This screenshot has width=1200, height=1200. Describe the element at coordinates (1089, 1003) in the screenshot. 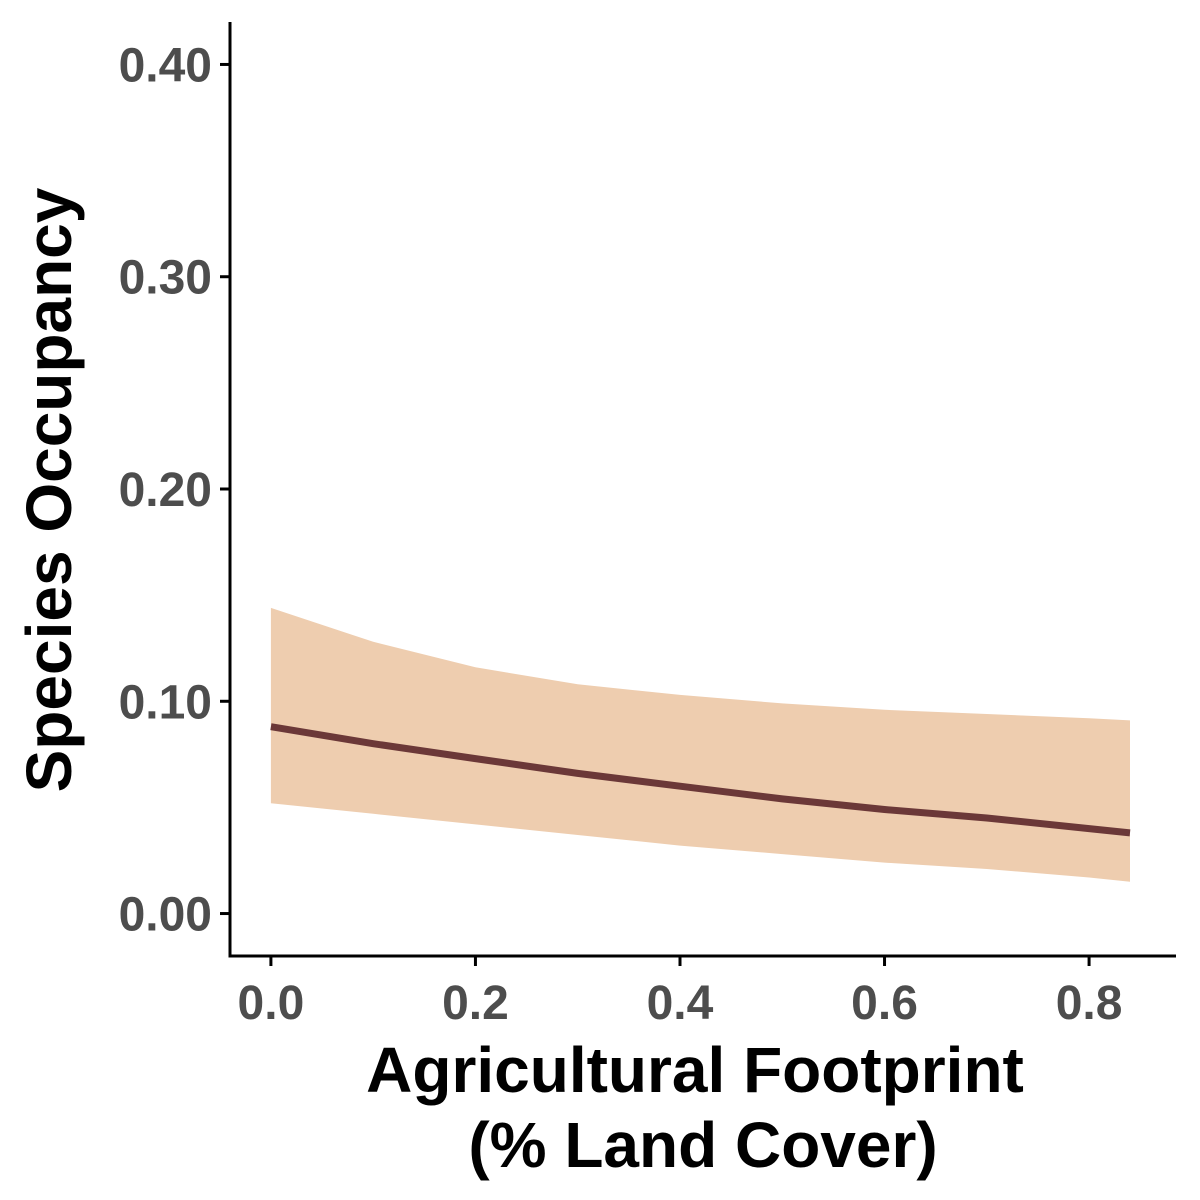

I see `x-tick-label: 0.8` at that location.